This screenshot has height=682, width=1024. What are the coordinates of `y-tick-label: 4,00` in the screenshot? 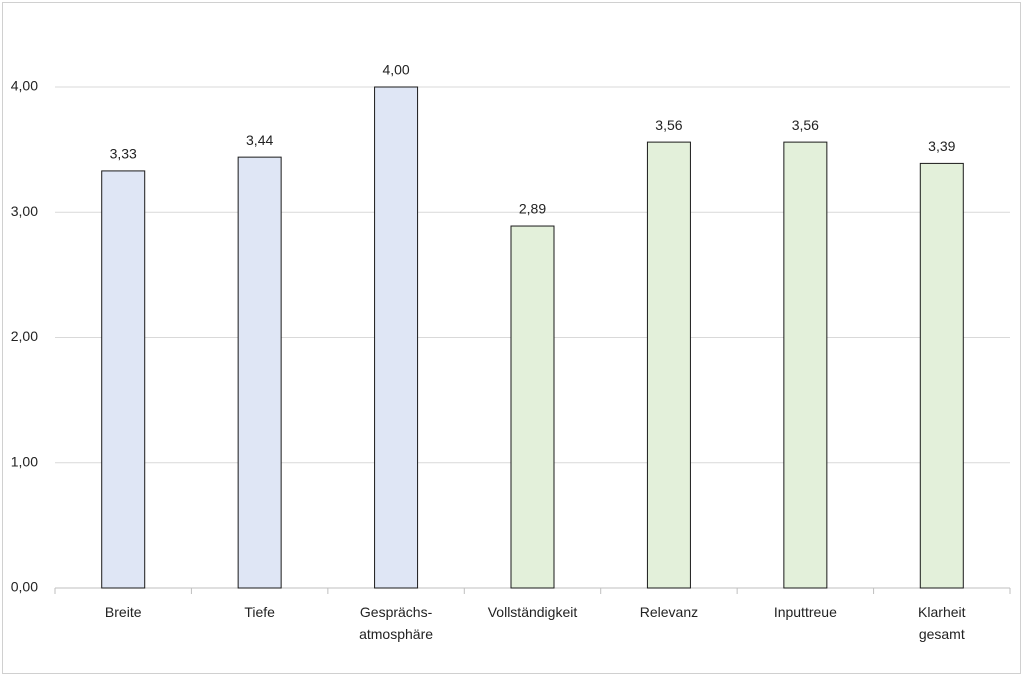 It's located at (24, 86).